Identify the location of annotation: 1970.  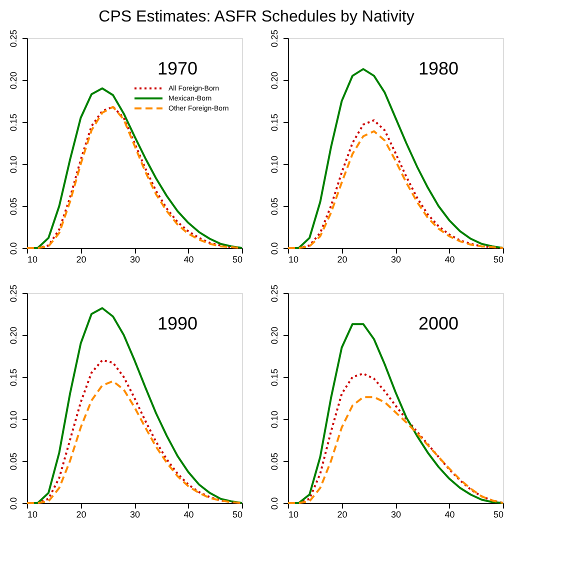
(177, 68).